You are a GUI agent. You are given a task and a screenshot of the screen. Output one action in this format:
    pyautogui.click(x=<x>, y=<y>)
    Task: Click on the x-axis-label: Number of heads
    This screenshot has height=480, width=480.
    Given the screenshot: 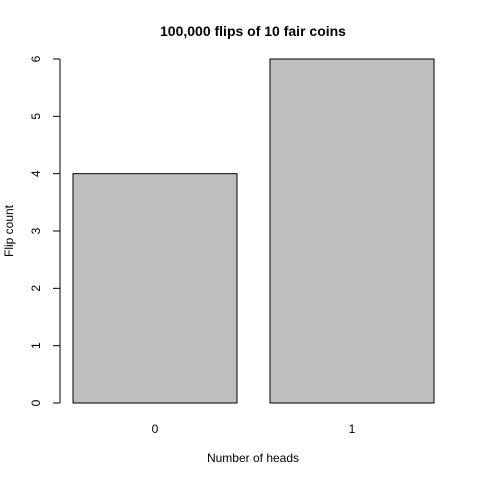 What is the action you would take?
    pyautogui.click(x=253, y=458)
    